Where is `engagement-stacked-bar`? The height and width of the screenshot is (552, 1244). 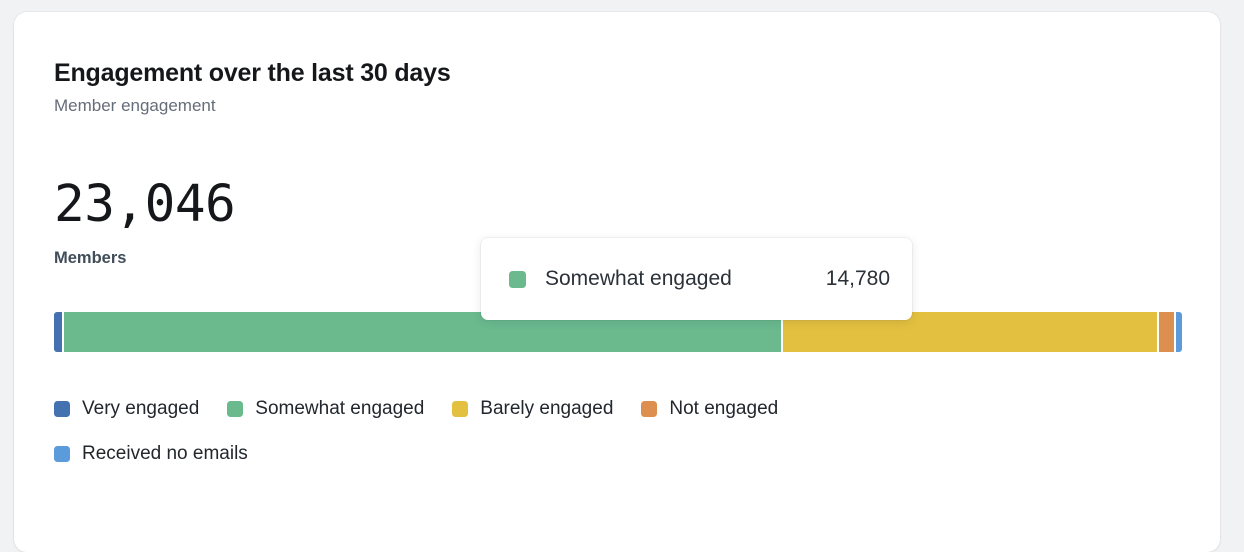 engagement-stacked-bar is located at coordinates (618, 332).